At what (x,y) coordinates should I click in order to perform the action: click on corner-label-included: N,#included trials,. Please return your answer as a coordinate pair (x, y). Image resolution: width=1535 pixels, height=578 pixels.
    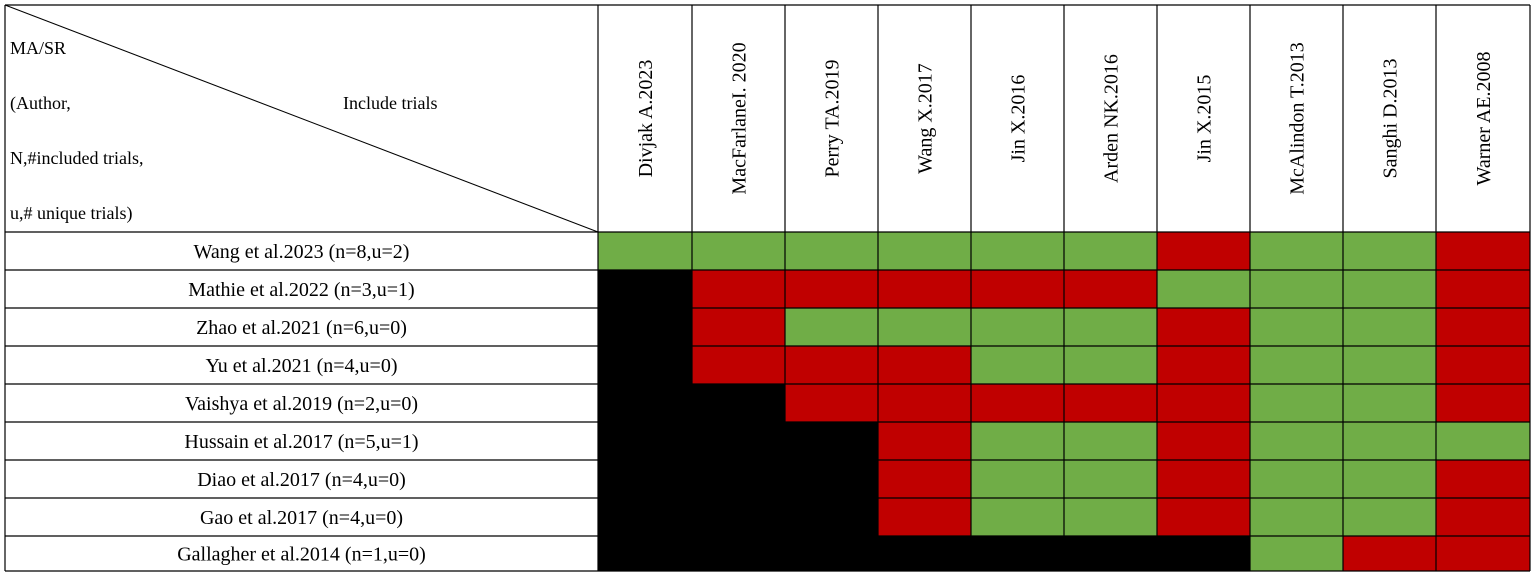
    Looking at the image, I should click on (76, 158).